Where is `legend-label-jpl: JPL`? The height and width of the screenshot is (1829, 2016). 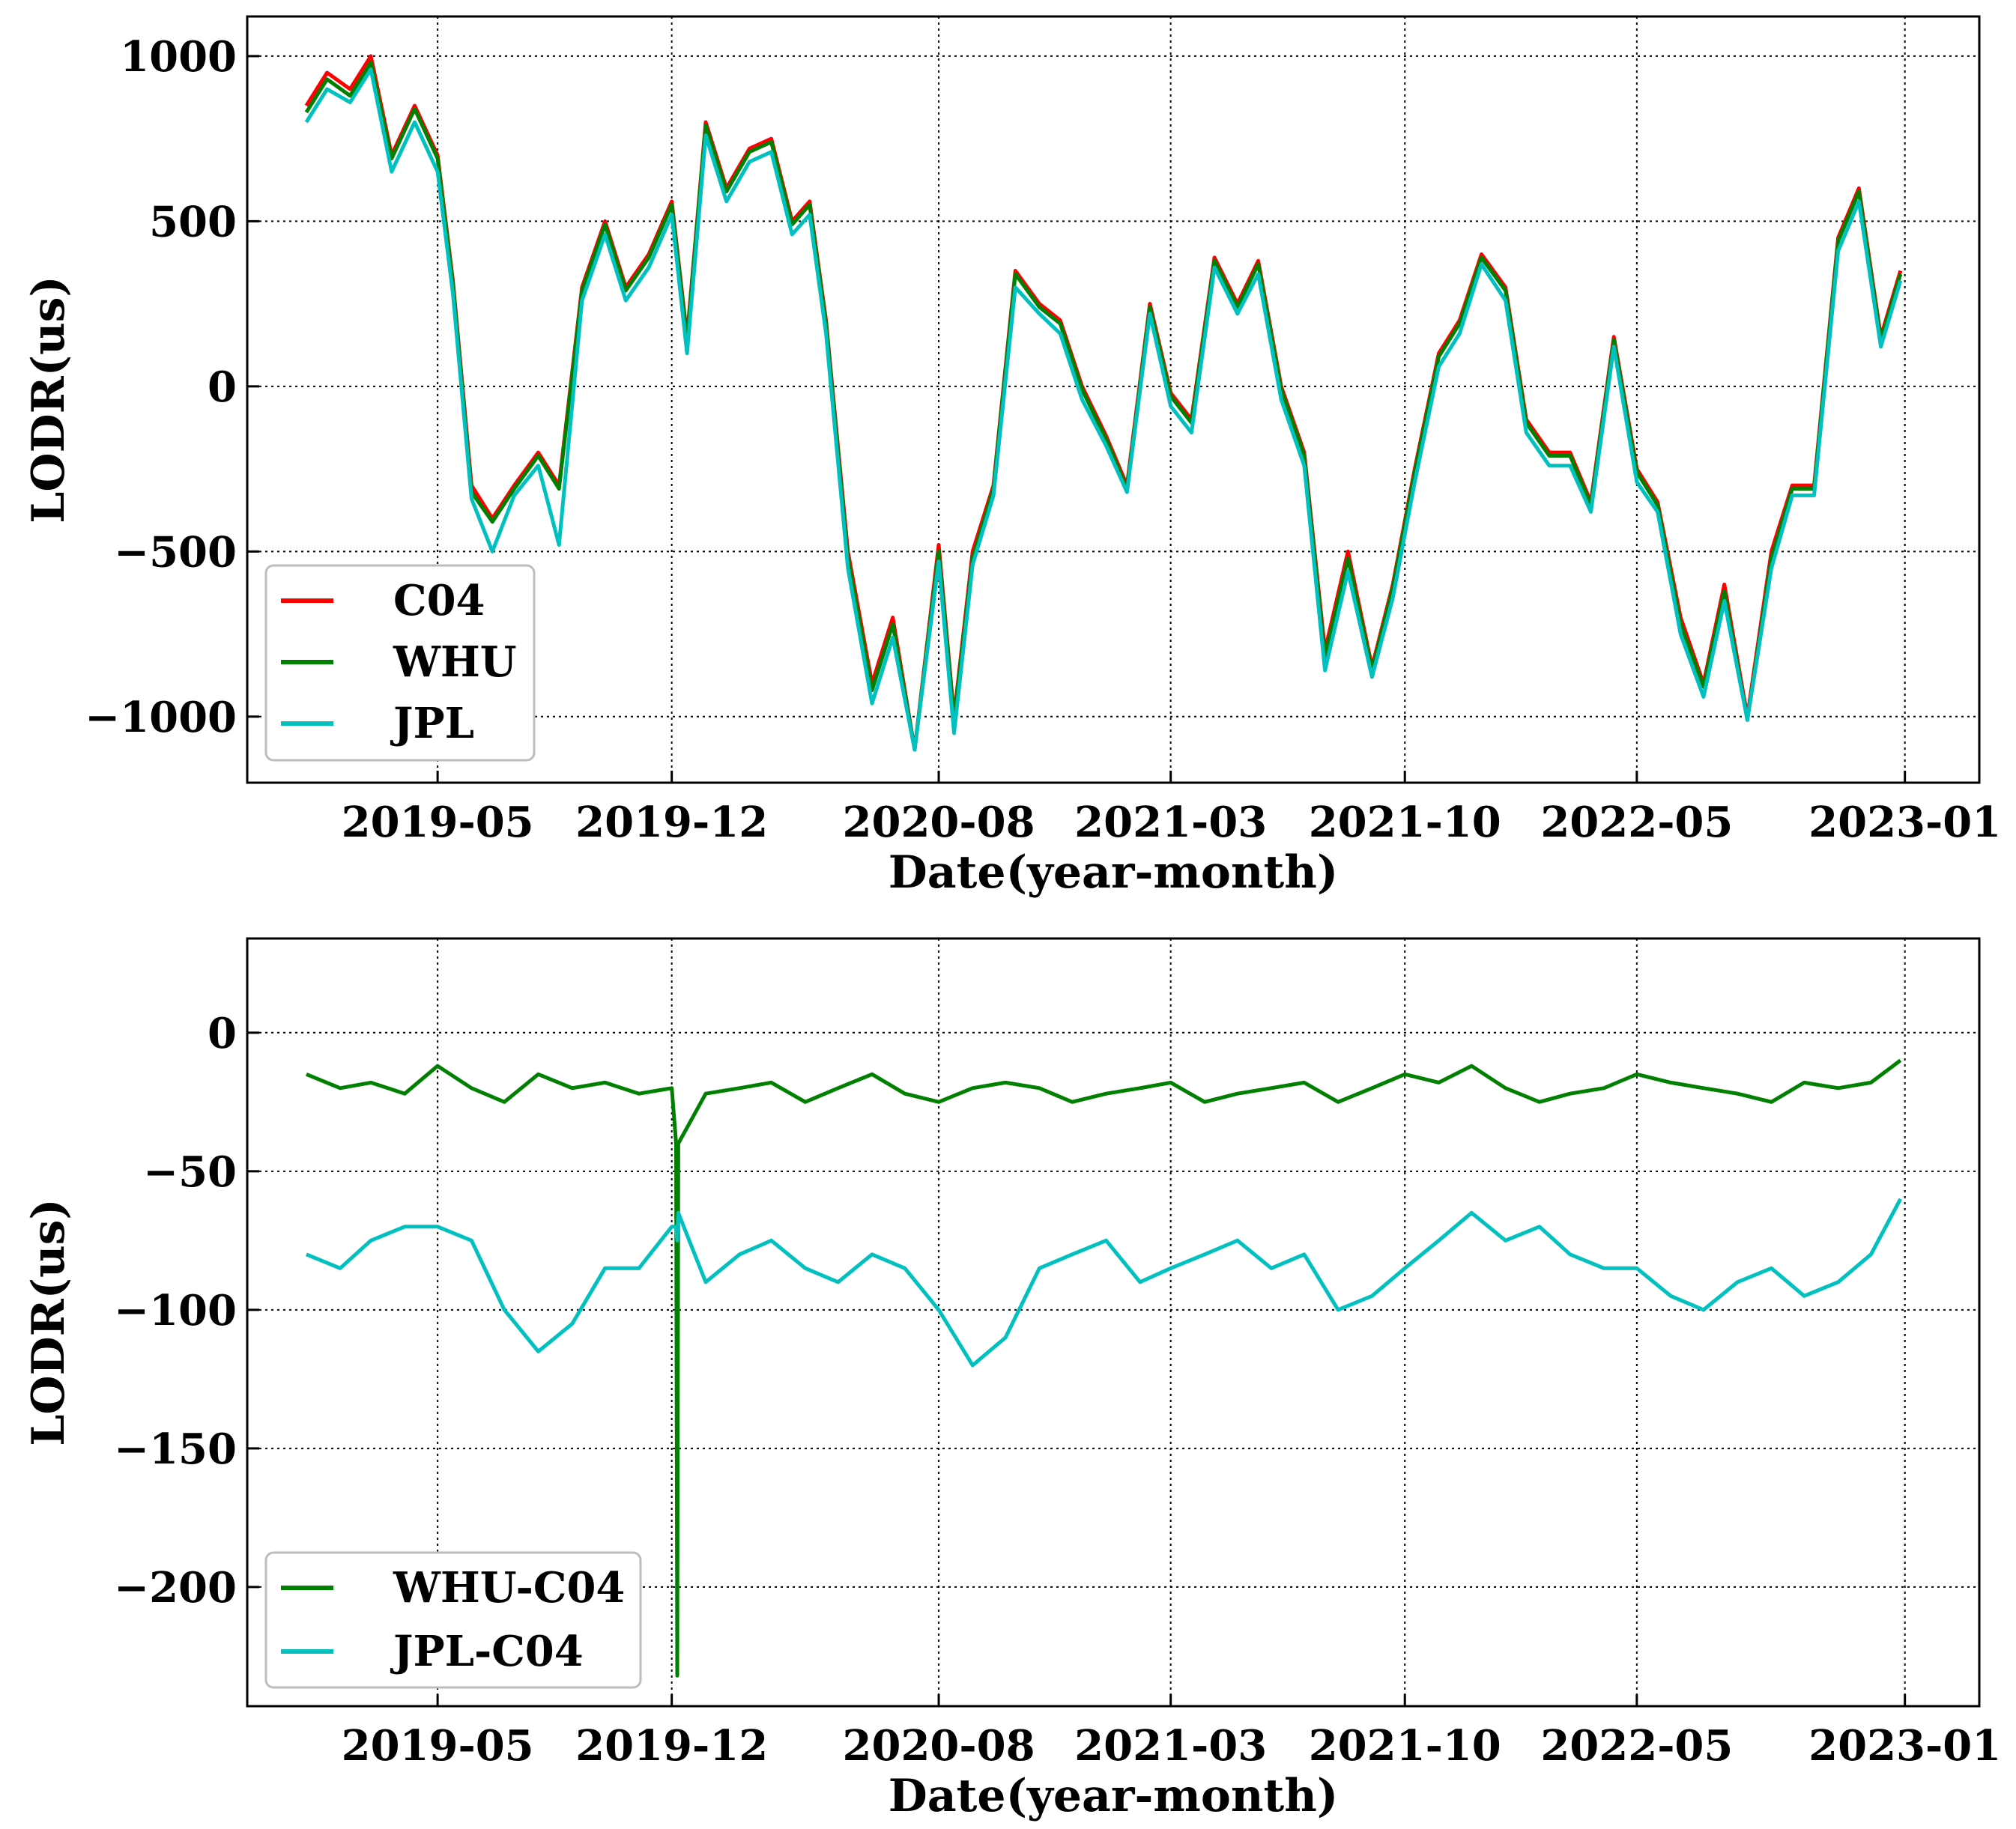 legend-label-jpl: JPL is located at coordinates (432, 723).